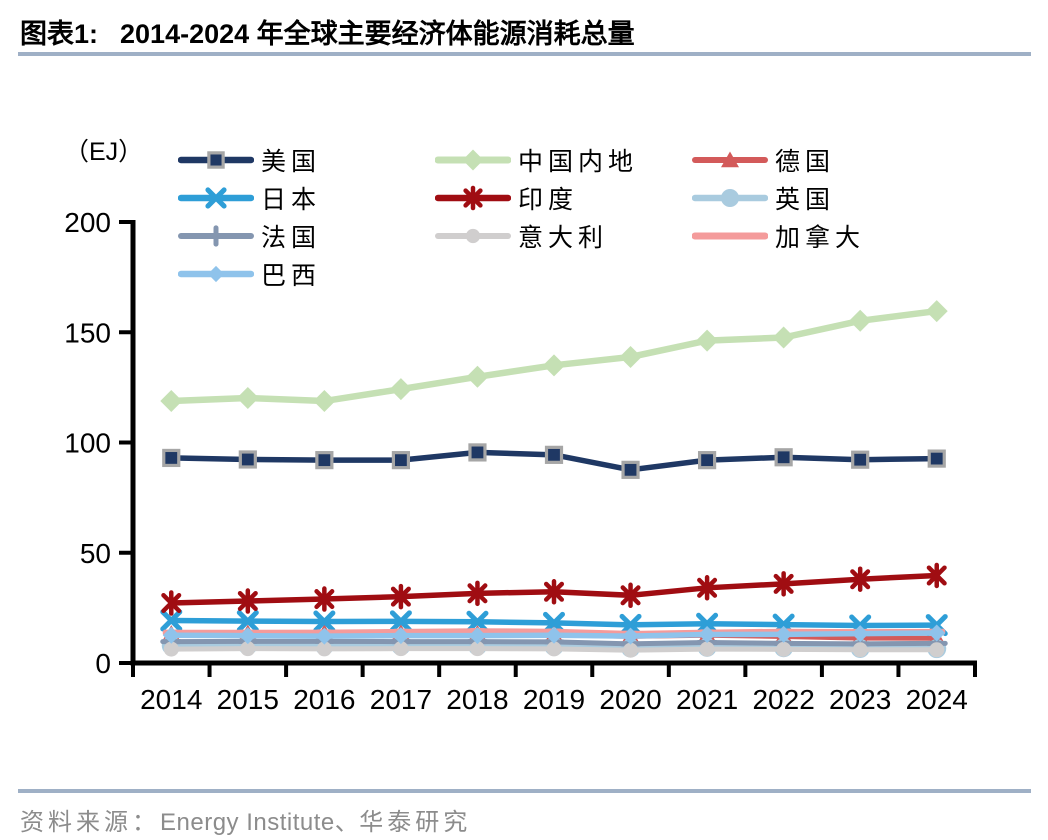 This screenshot has width=1048, height=840. What do you see at coordinates (87, 222) in the screenshot?
I see `y-tick-label: 200` at bounding box center [87, 222].